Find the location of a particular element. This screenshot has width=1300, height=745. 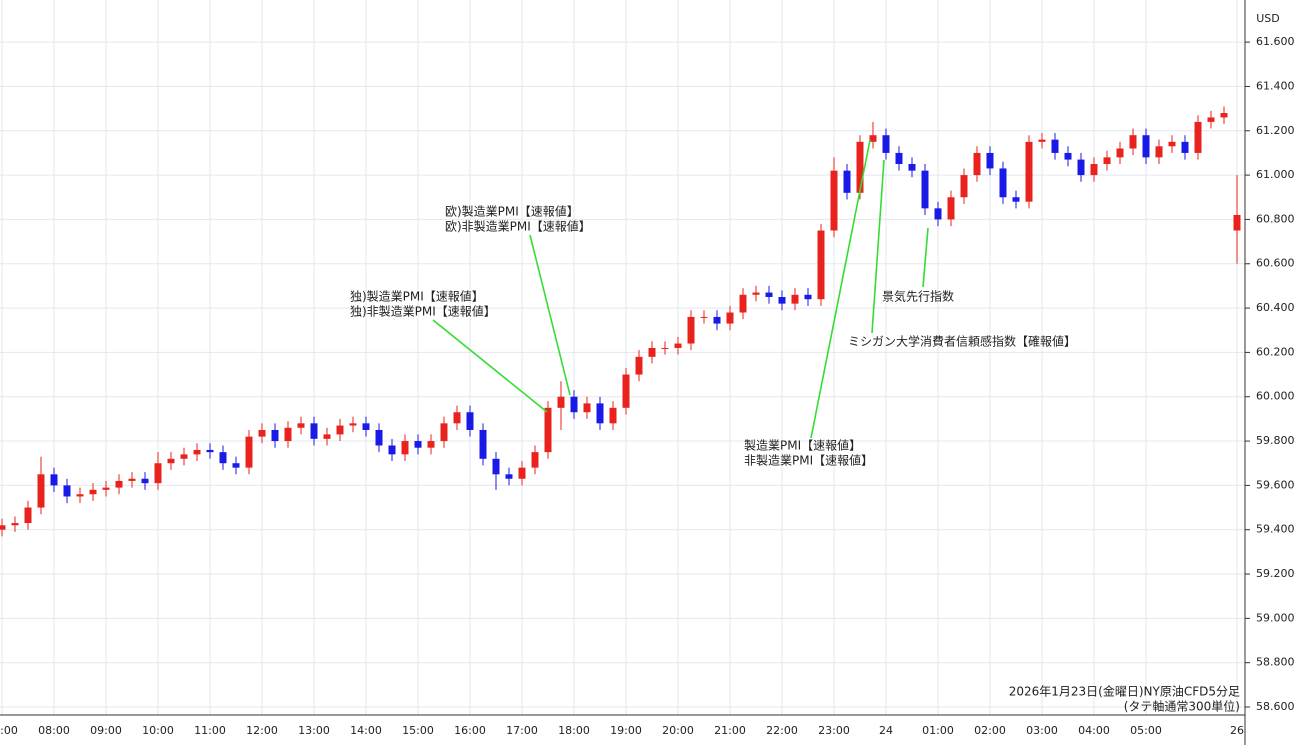

annotation-text: 景気先行指数 is located at coordinates (918, 296).